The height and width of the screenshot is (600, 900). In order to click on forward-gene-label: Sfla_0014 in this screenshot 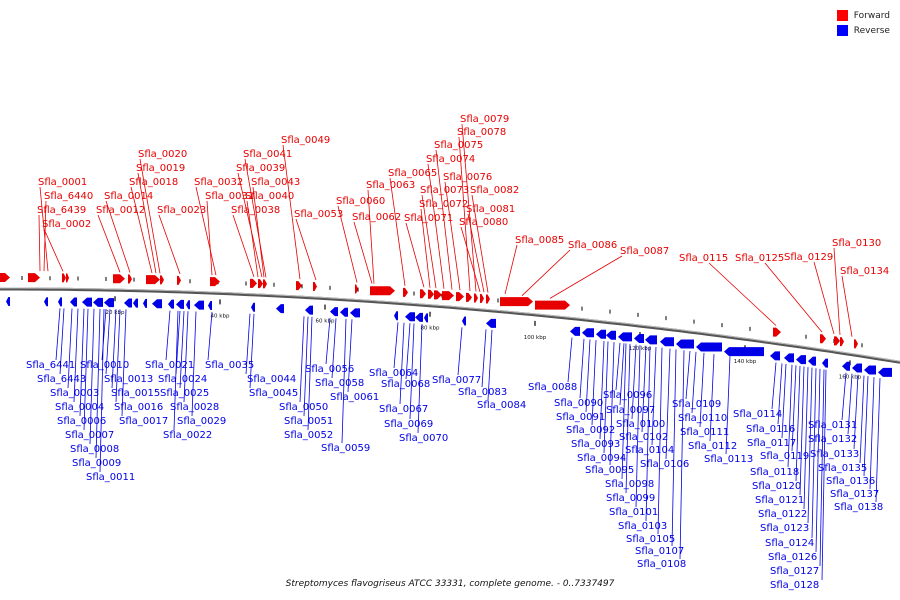, I will do `click(128, 196)`.